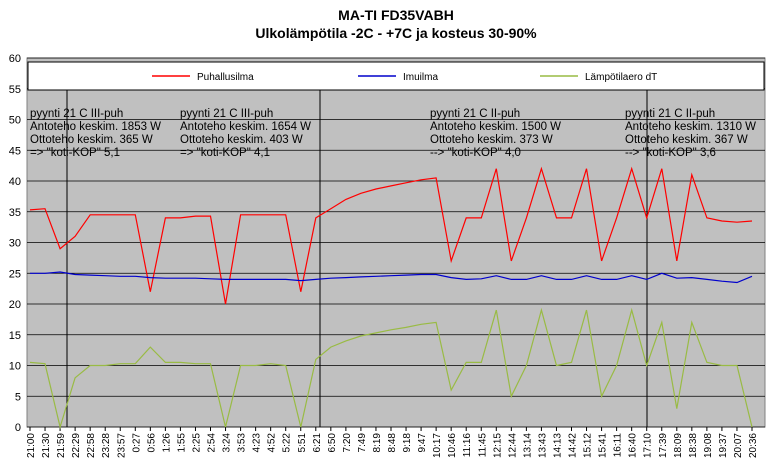 The width and height of the screenshot is (772, 472). What do you see at coordinates (377, 443) in the screenshot?
I see `x-tick-label: 8:19` at bounding box center [377, 443].